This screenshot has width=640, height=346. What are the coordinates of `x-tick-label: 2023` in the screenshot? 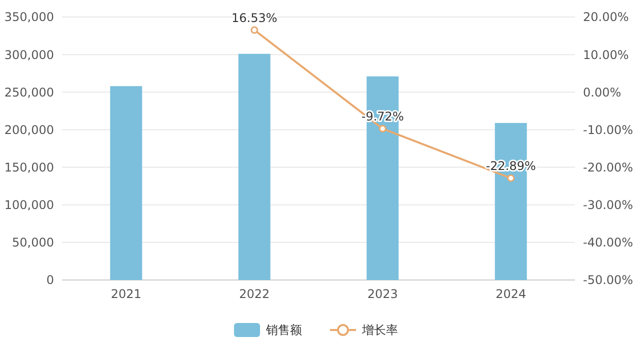 It's located at (382, 294).